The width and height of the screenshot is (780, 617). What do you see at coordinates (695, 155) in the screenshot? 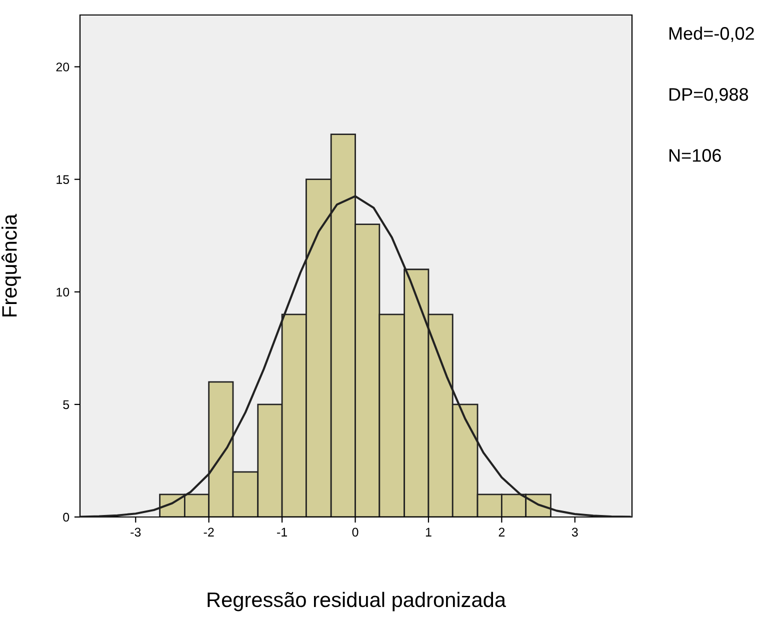
I see `text: N=106` at bounding box center [695, 155].